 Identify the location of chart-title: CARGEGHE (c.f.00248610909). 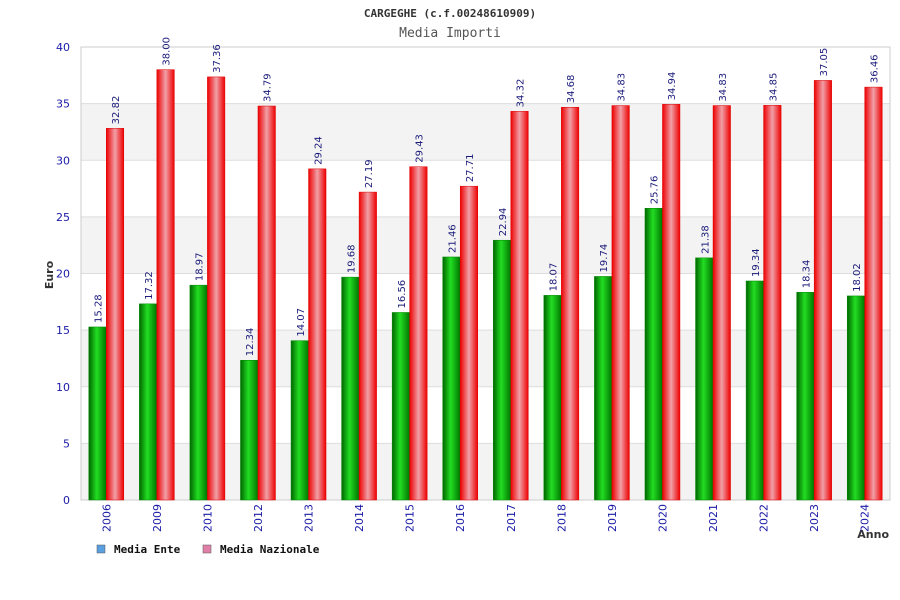
(450, 13).